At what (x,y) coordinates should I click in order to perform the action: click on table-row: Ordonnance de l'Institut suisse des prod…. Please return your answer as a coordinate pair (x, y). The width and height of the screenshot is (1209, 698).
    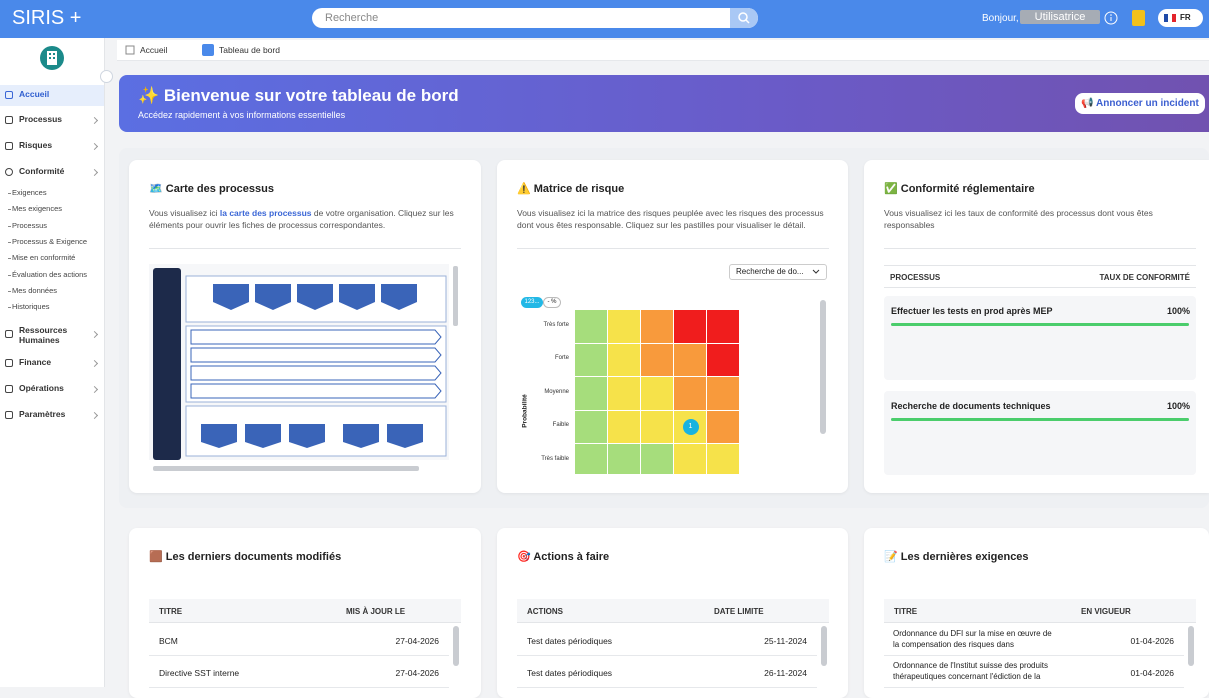
    Looking at the image, I should click on (1034, 672).